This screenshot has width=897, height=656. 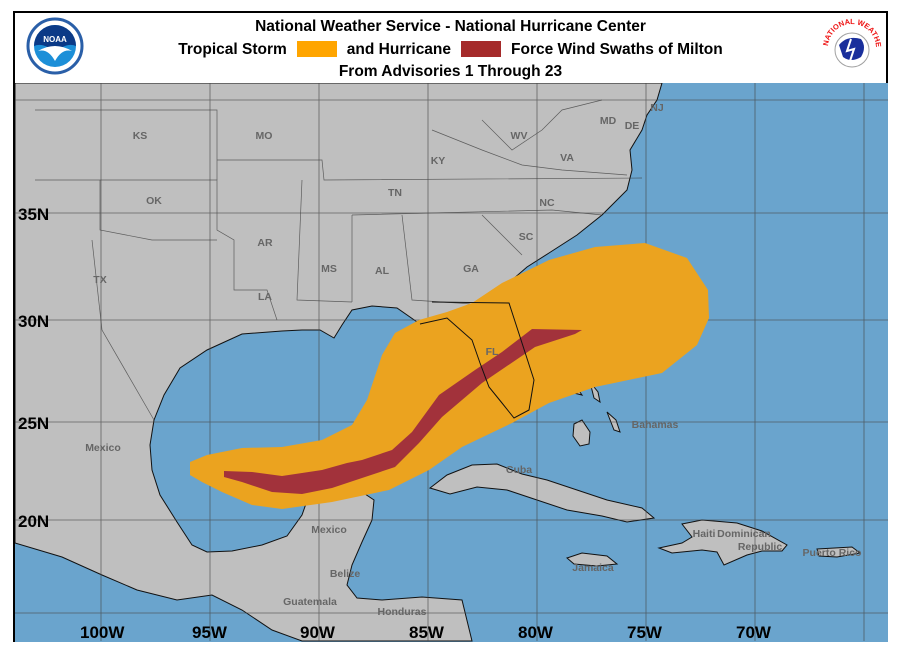 I want to click on label-dominican: Dominican, so click(x=744, y=534).